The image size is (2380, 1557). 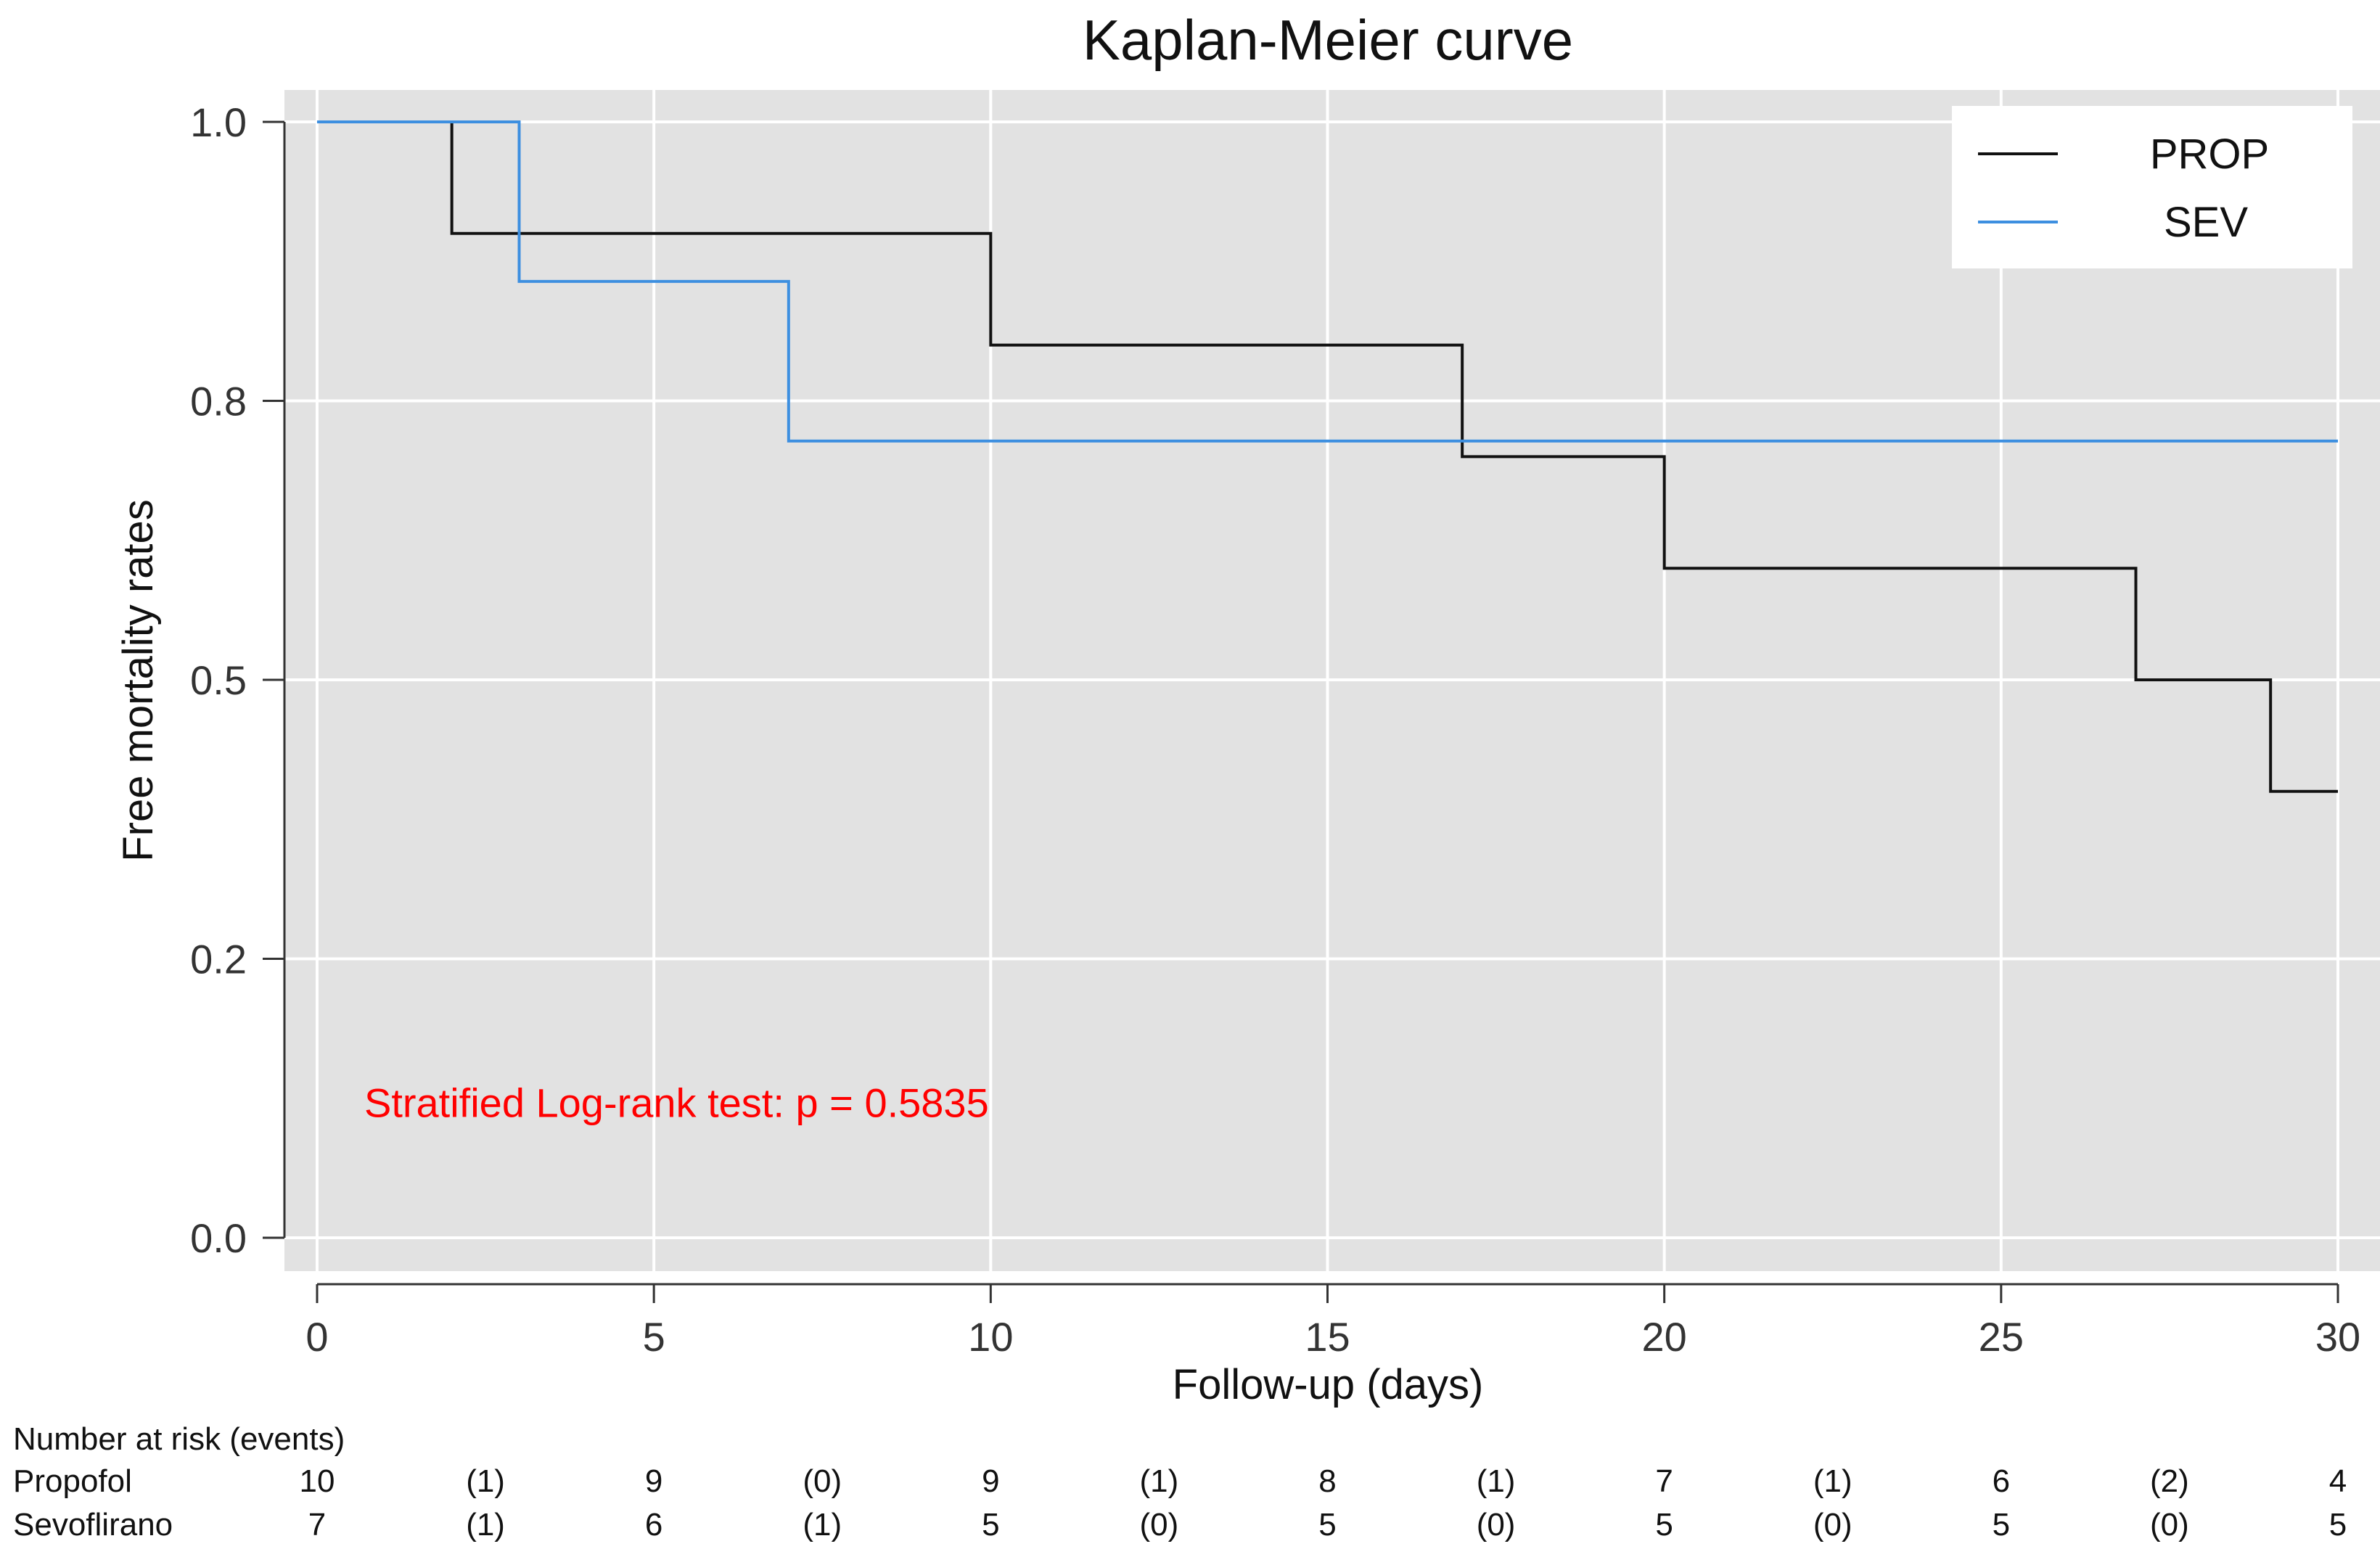 I want to click on chart-title: Kaplan-Meier curve, so click(x=1328, y=40).